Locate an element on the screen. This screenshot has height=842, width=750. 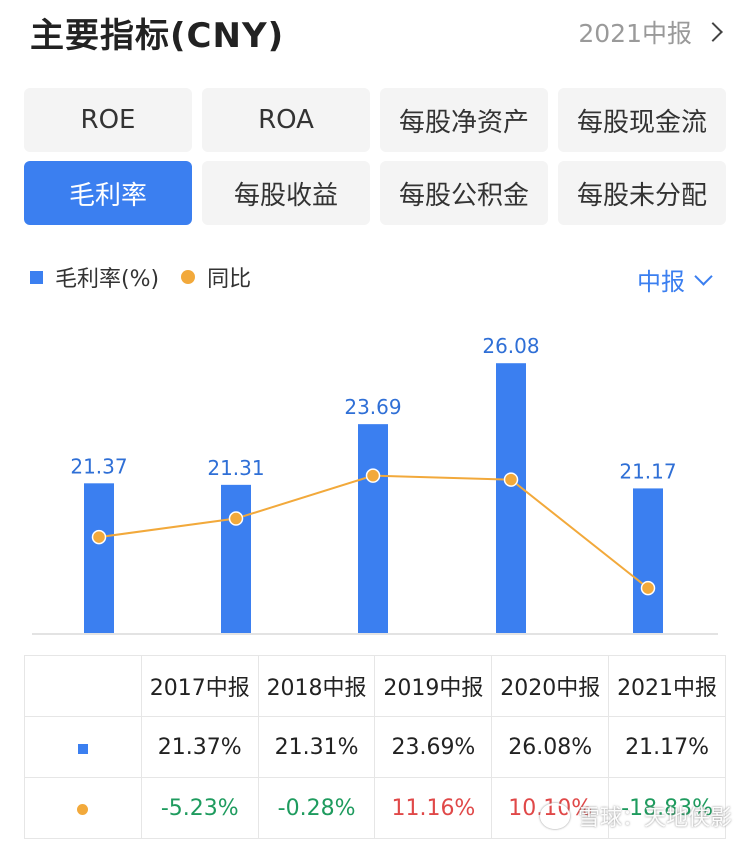
table-corner is located at coordinates (83, 686).